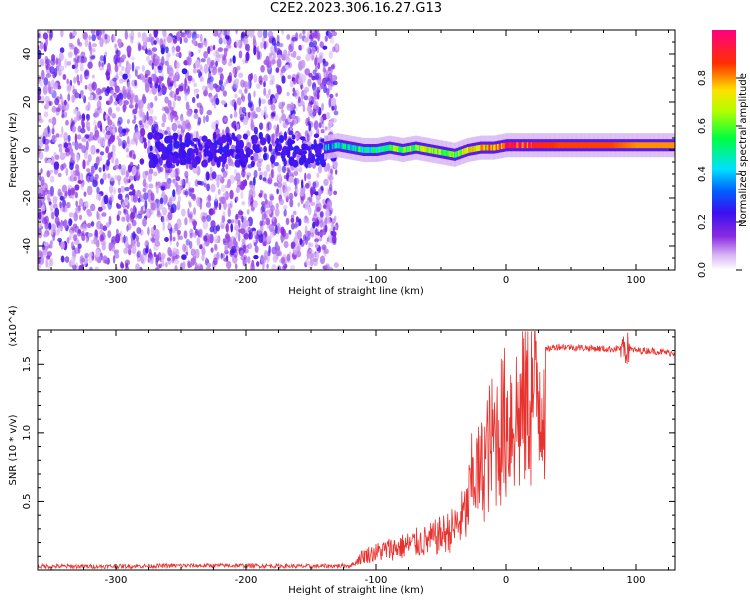 Image resolution: width=750 pixels, height=600 pixels. I want to click on chart-title: C2E2.2023.306.16.27.G13, so click(356, 8).